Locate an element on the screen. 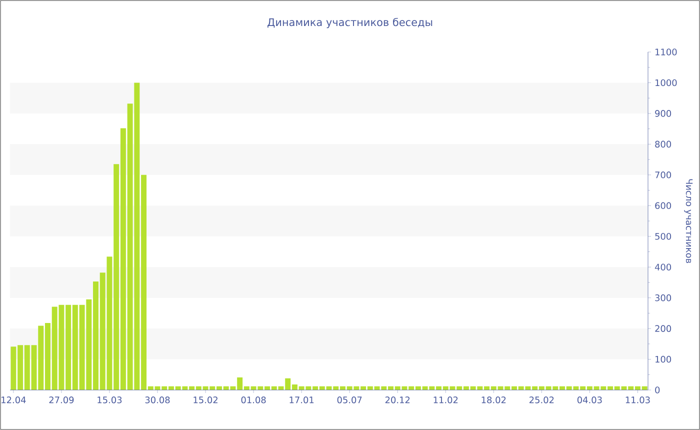 The width and height of the screenshot is (700, 430). x-tick-label: 12.04 is located at coordinates (14, 400).